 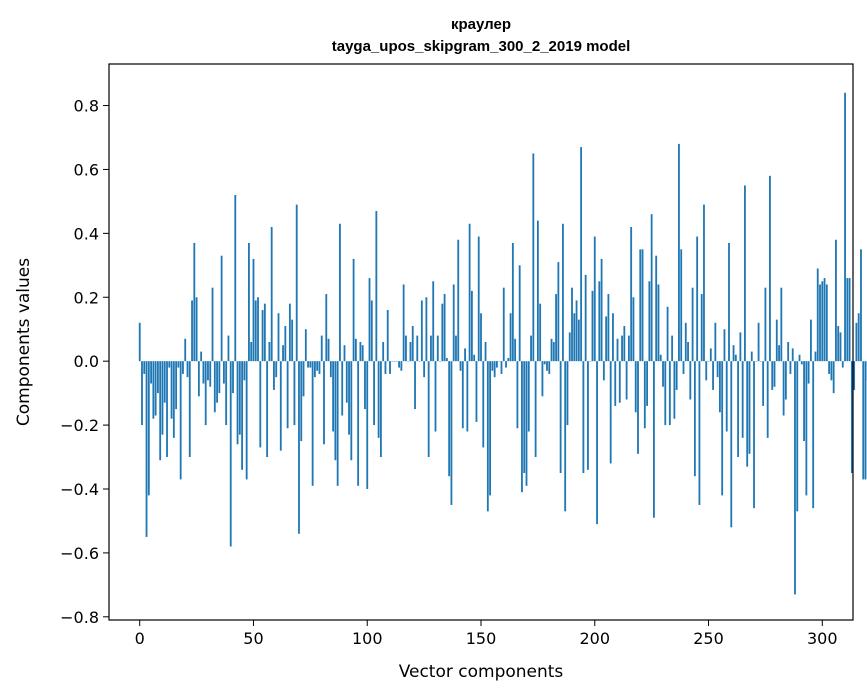 What do you see at coordinates (481, 24) in the screenshot?
I see `chart-title: краулер` at bounding box center [481, 24].